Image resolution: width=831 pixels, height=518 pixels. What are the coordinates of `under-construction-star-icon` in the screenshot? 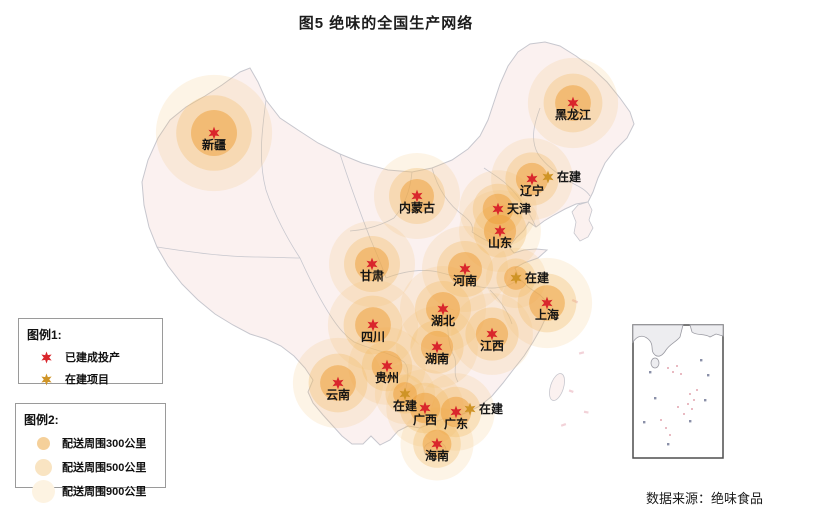 It's located at (46, 379).